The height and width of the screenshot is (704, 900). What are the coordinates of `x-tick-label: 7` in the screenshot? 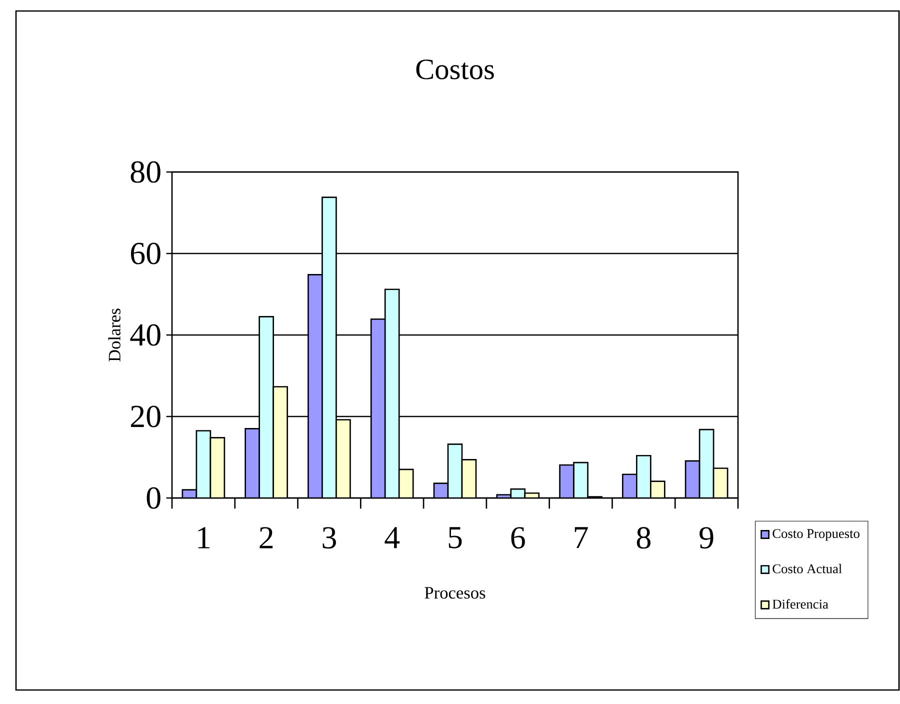 It's located at (581, 537).